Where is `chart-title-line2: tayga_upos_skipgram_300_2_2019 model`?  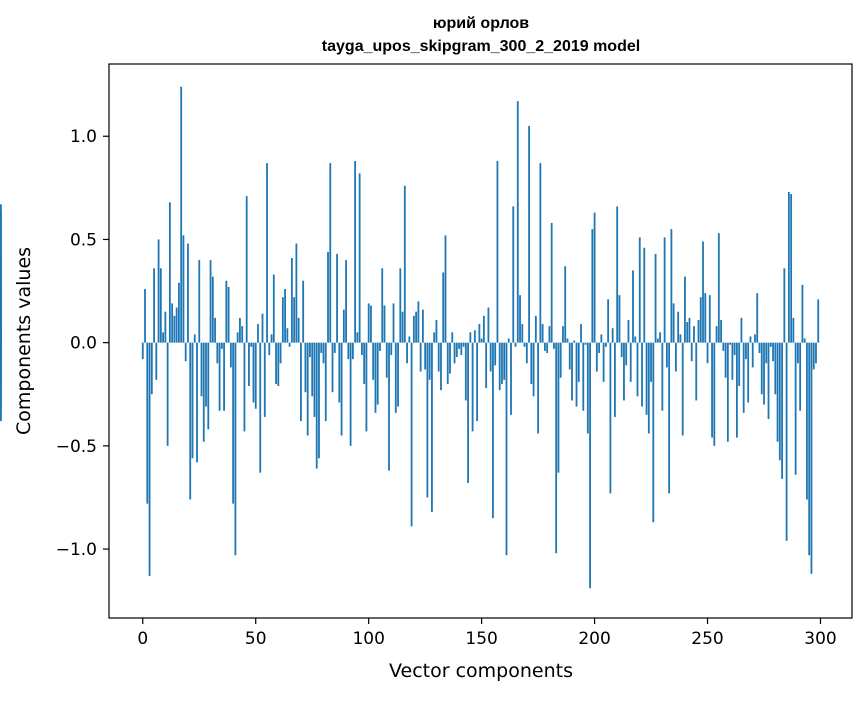
chart-title-line2: tayga_upos_skipgram_300_2_2019 model is located at coordinates (481, 46).